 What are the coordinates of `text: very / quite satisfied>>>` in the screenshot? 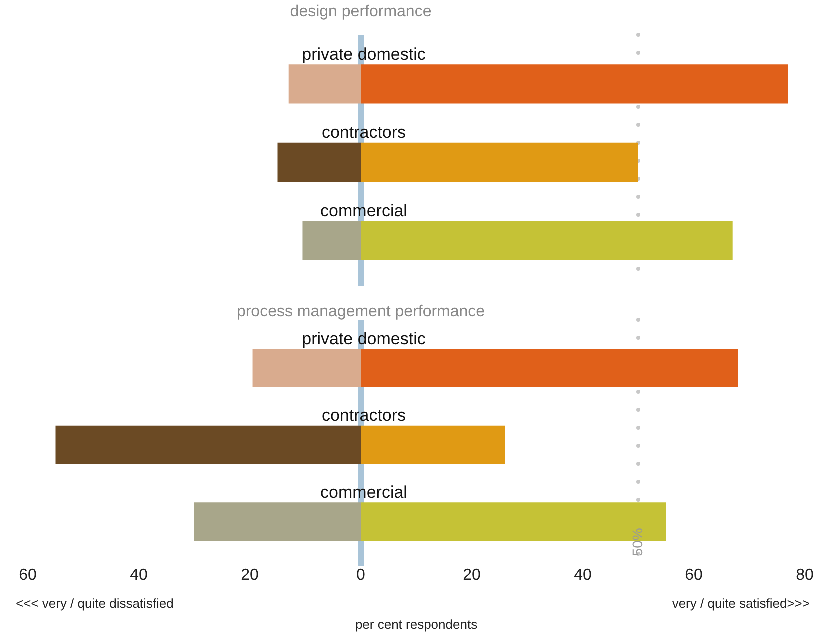 It's located at (741, 604).